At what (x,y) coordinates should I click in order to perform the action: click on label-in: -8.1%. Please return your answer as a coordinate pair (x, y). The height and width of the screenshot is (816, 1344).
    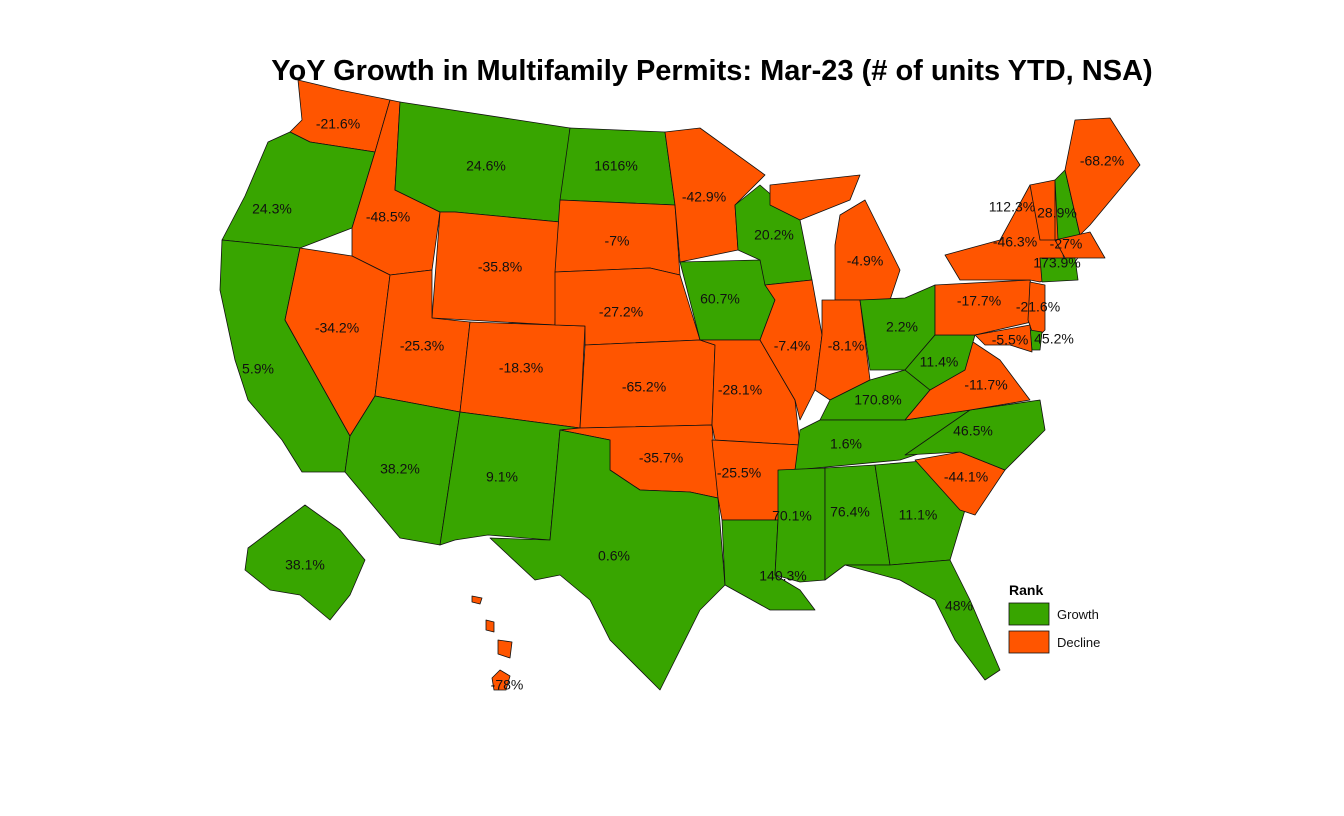
    Looking at the image, I should click on (846, 346).